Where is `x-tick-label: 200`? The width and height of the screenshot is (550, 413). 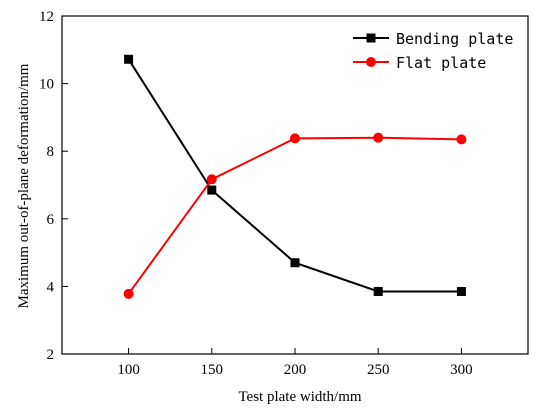 x-tick-label: 200 is located at coordinates (295, 370).